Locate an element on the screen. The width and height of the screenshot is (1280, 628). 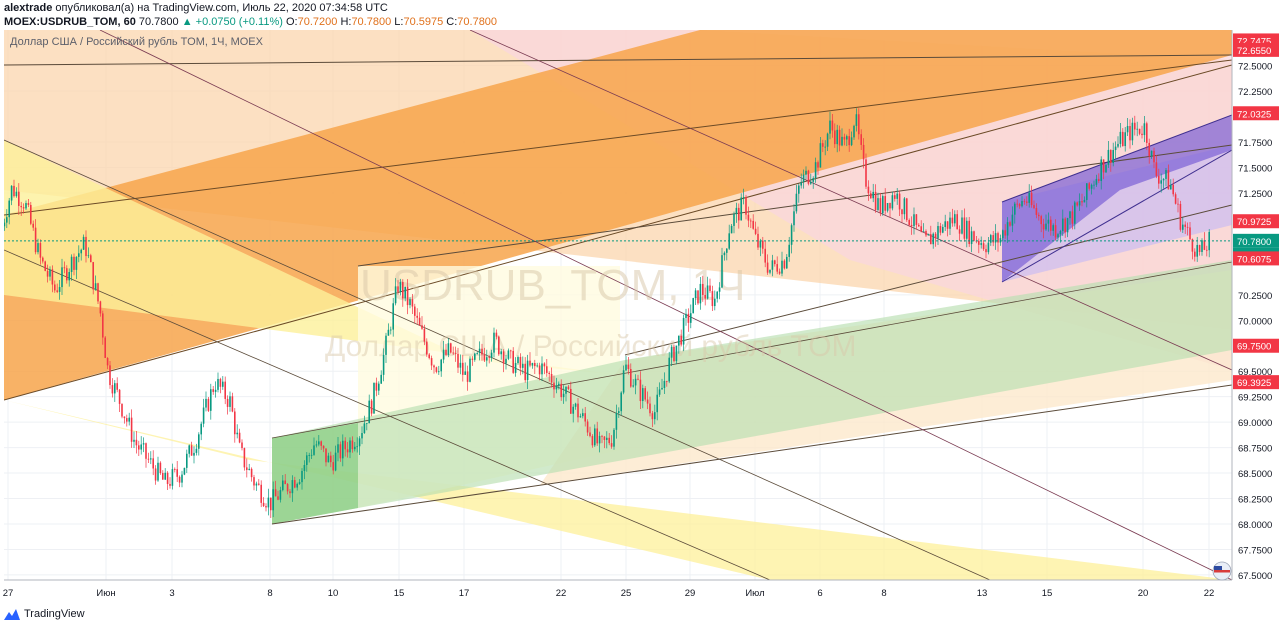
y-tick-label: 69.5000 is located at coordinates (1255, 372).